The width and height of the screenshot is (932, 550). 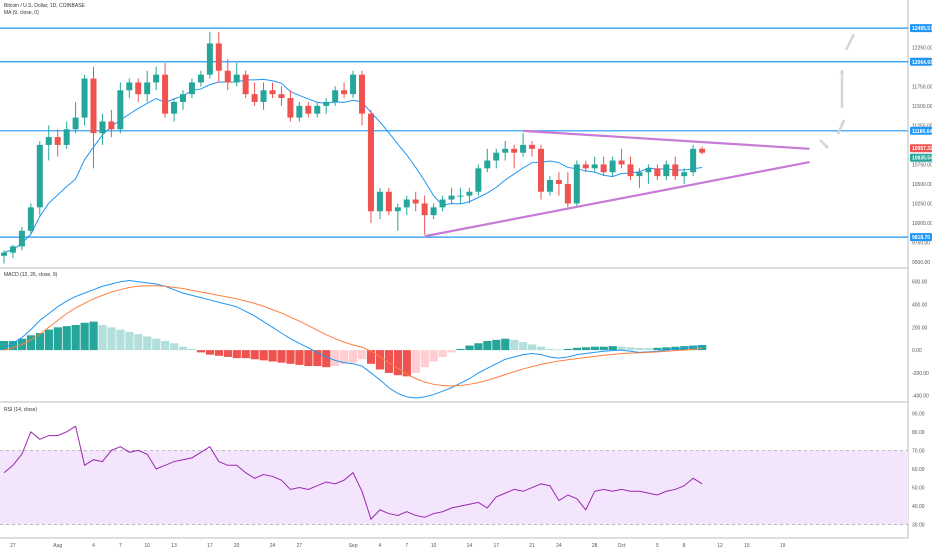 I want to click on x-tick-label: 7, so click(x=120, y=546).